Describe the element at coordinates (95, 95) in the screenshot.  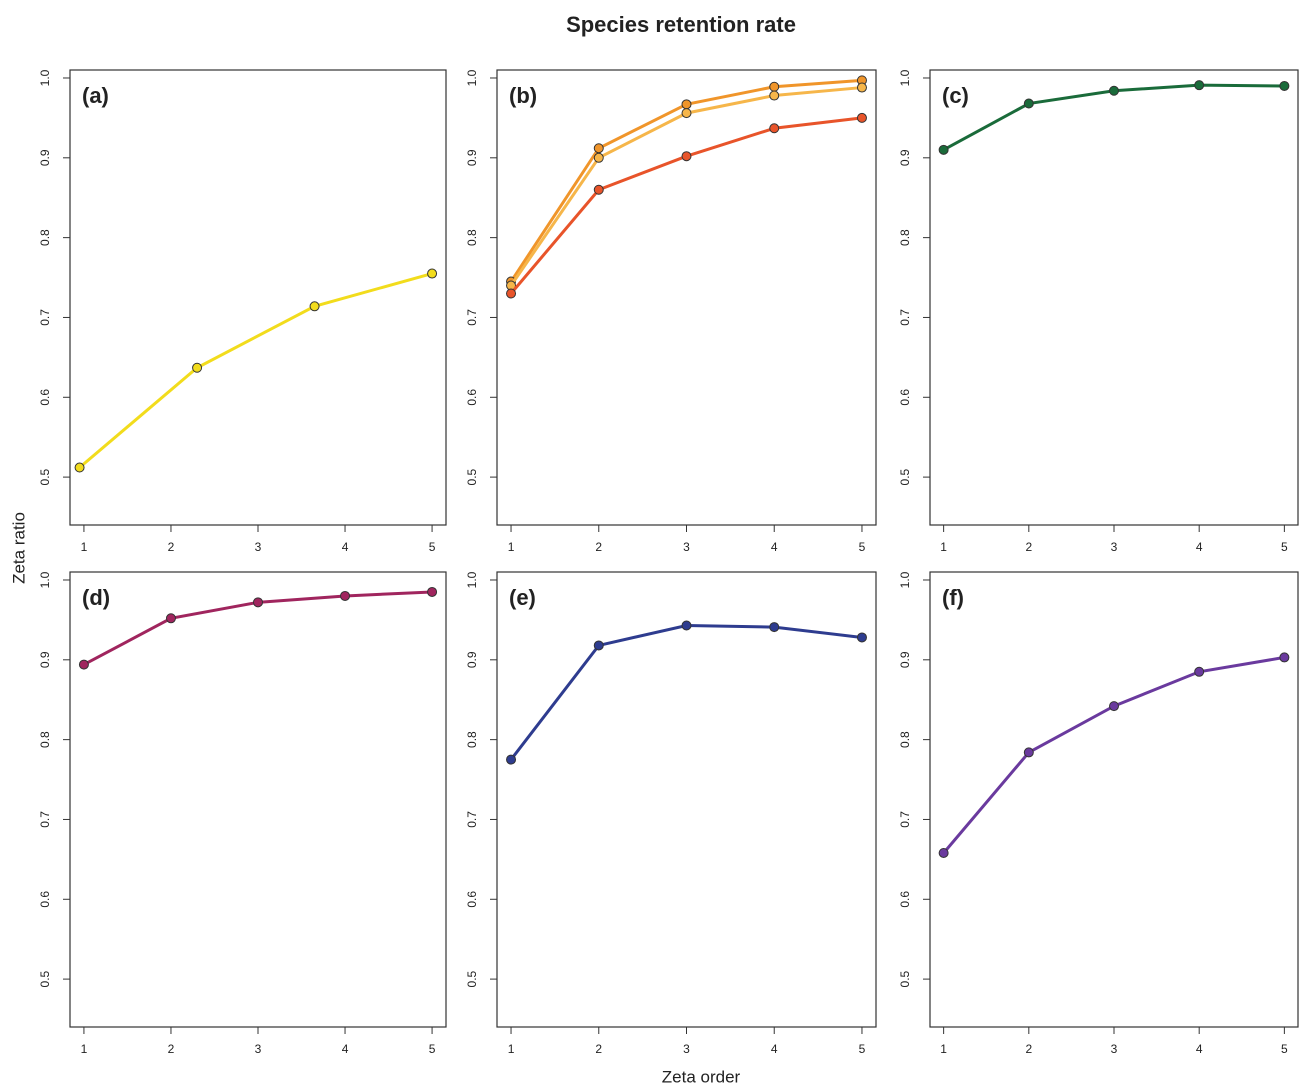
I see `panel-label: (a)` at that location.